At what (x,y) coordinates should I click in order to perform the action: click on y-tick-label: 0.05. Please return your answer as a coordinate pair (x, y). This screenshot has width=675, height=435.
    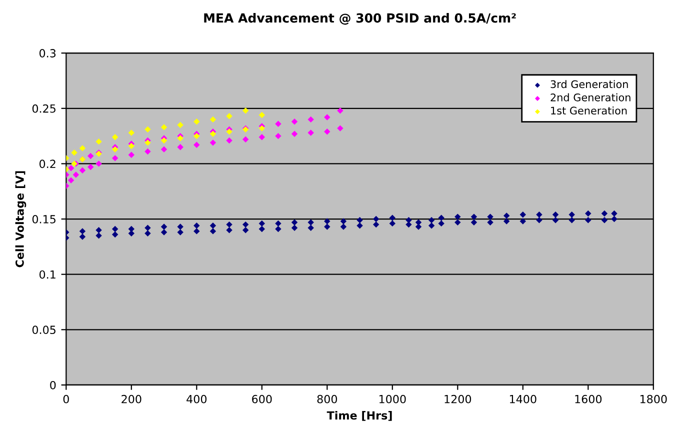
    Looking at the image, I should click on (44, 330).